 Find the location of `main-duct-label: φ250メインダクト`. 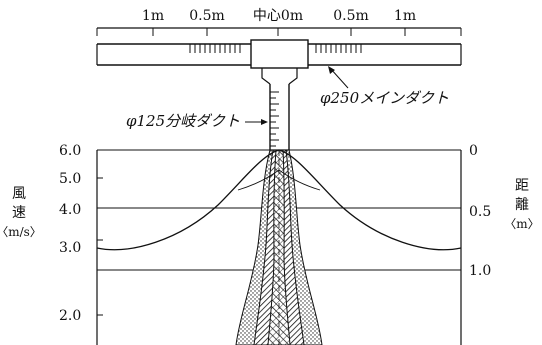

main-duct-label: φ250メインダクト is located at coordinates (384, 98).